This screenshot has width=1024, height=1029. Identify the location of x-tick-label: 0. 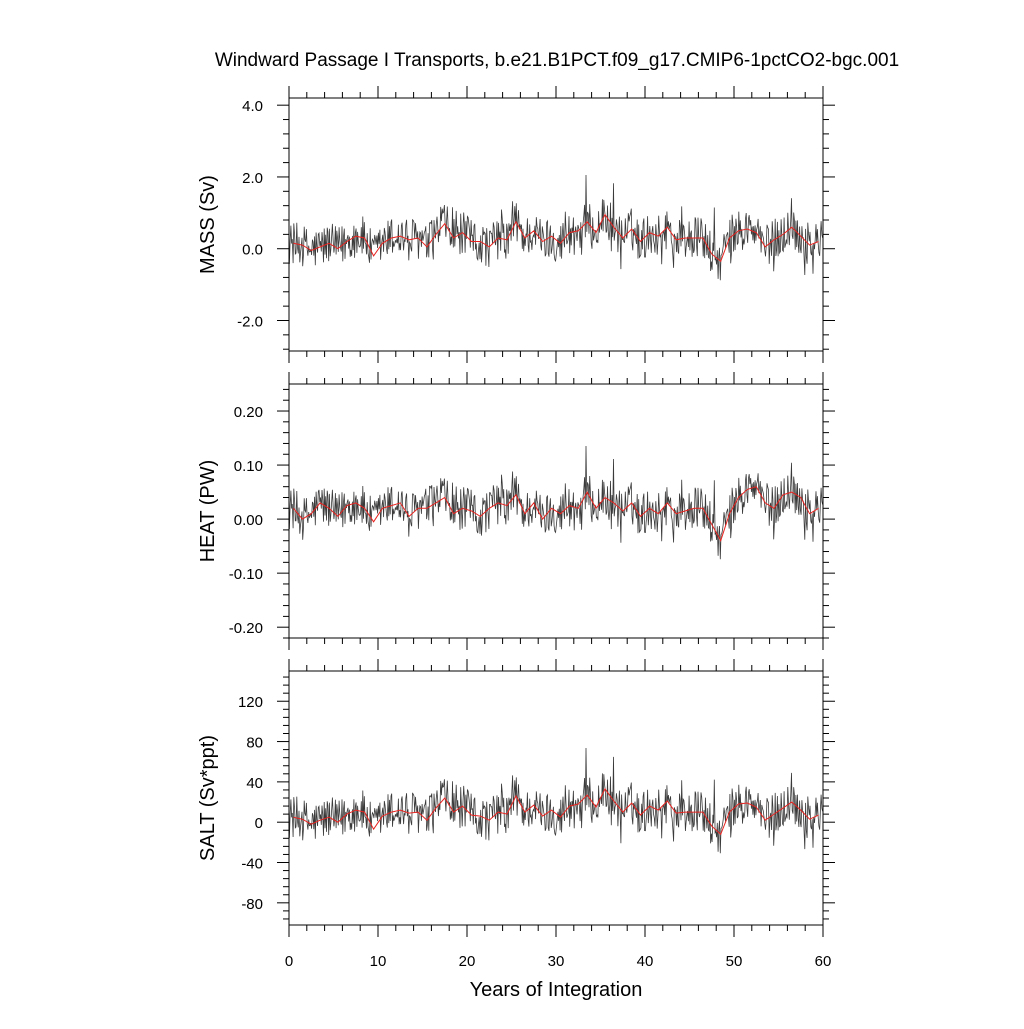
(289, 961).